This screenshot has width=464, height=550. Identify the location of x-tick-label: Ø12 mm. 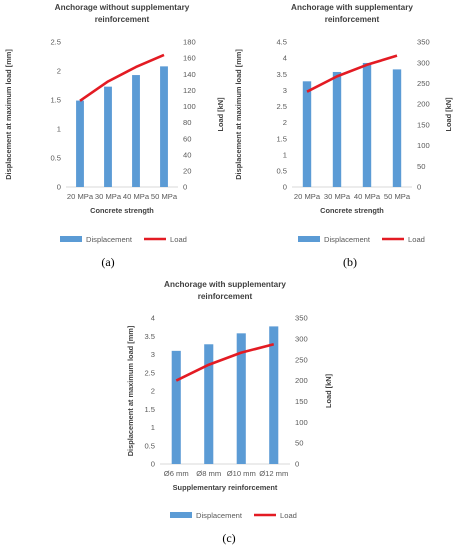
(273, 473).